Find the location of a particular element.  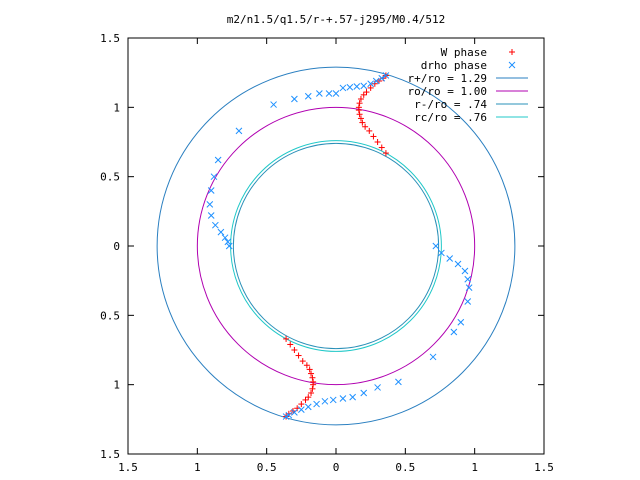

legend-label-4: r-/ro = .74 is located at coordinates (450, 104).